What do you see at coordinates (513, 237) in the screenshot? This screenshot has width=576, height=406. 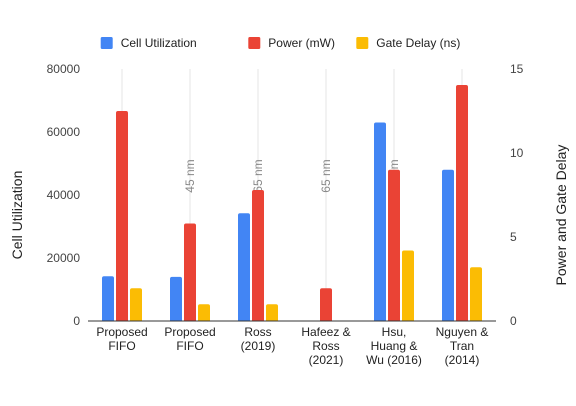 I see `y-right-tick-label: 5` at bounding box center [513, 237].